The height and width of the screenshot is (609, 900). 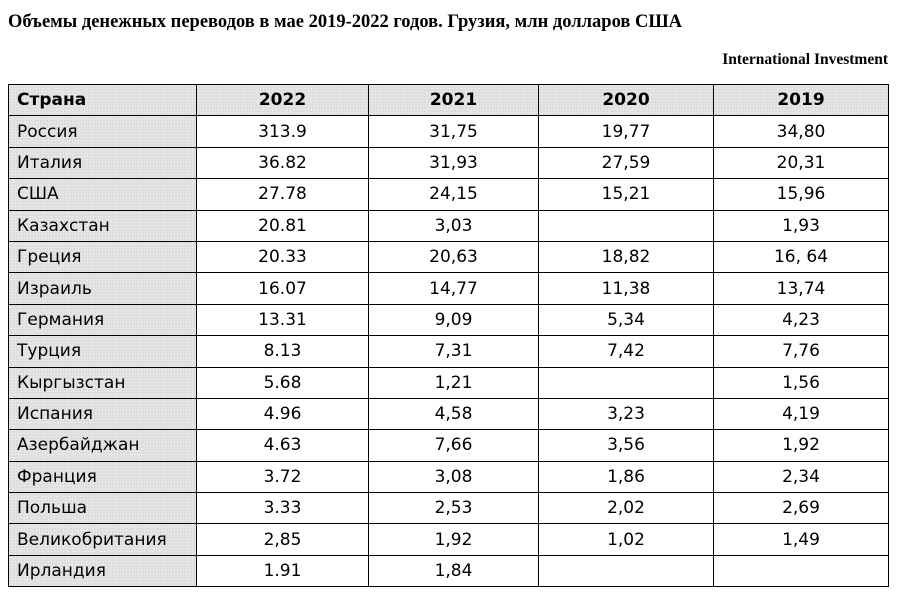 What do you see at coordinates (626, 477) in the screenshot?
I see `value-2020-cell: 1,86` at bounding box center [626, 477].